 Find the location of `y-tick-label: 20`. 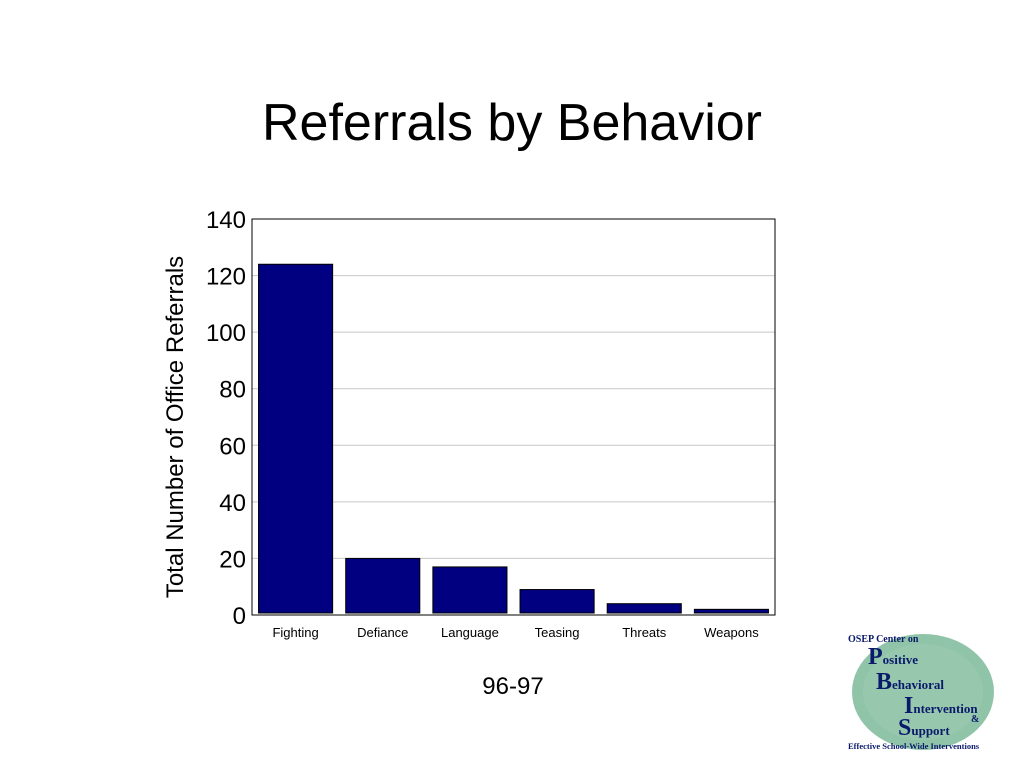

y-tick-label: 20 is located at coordinates (232, 559).